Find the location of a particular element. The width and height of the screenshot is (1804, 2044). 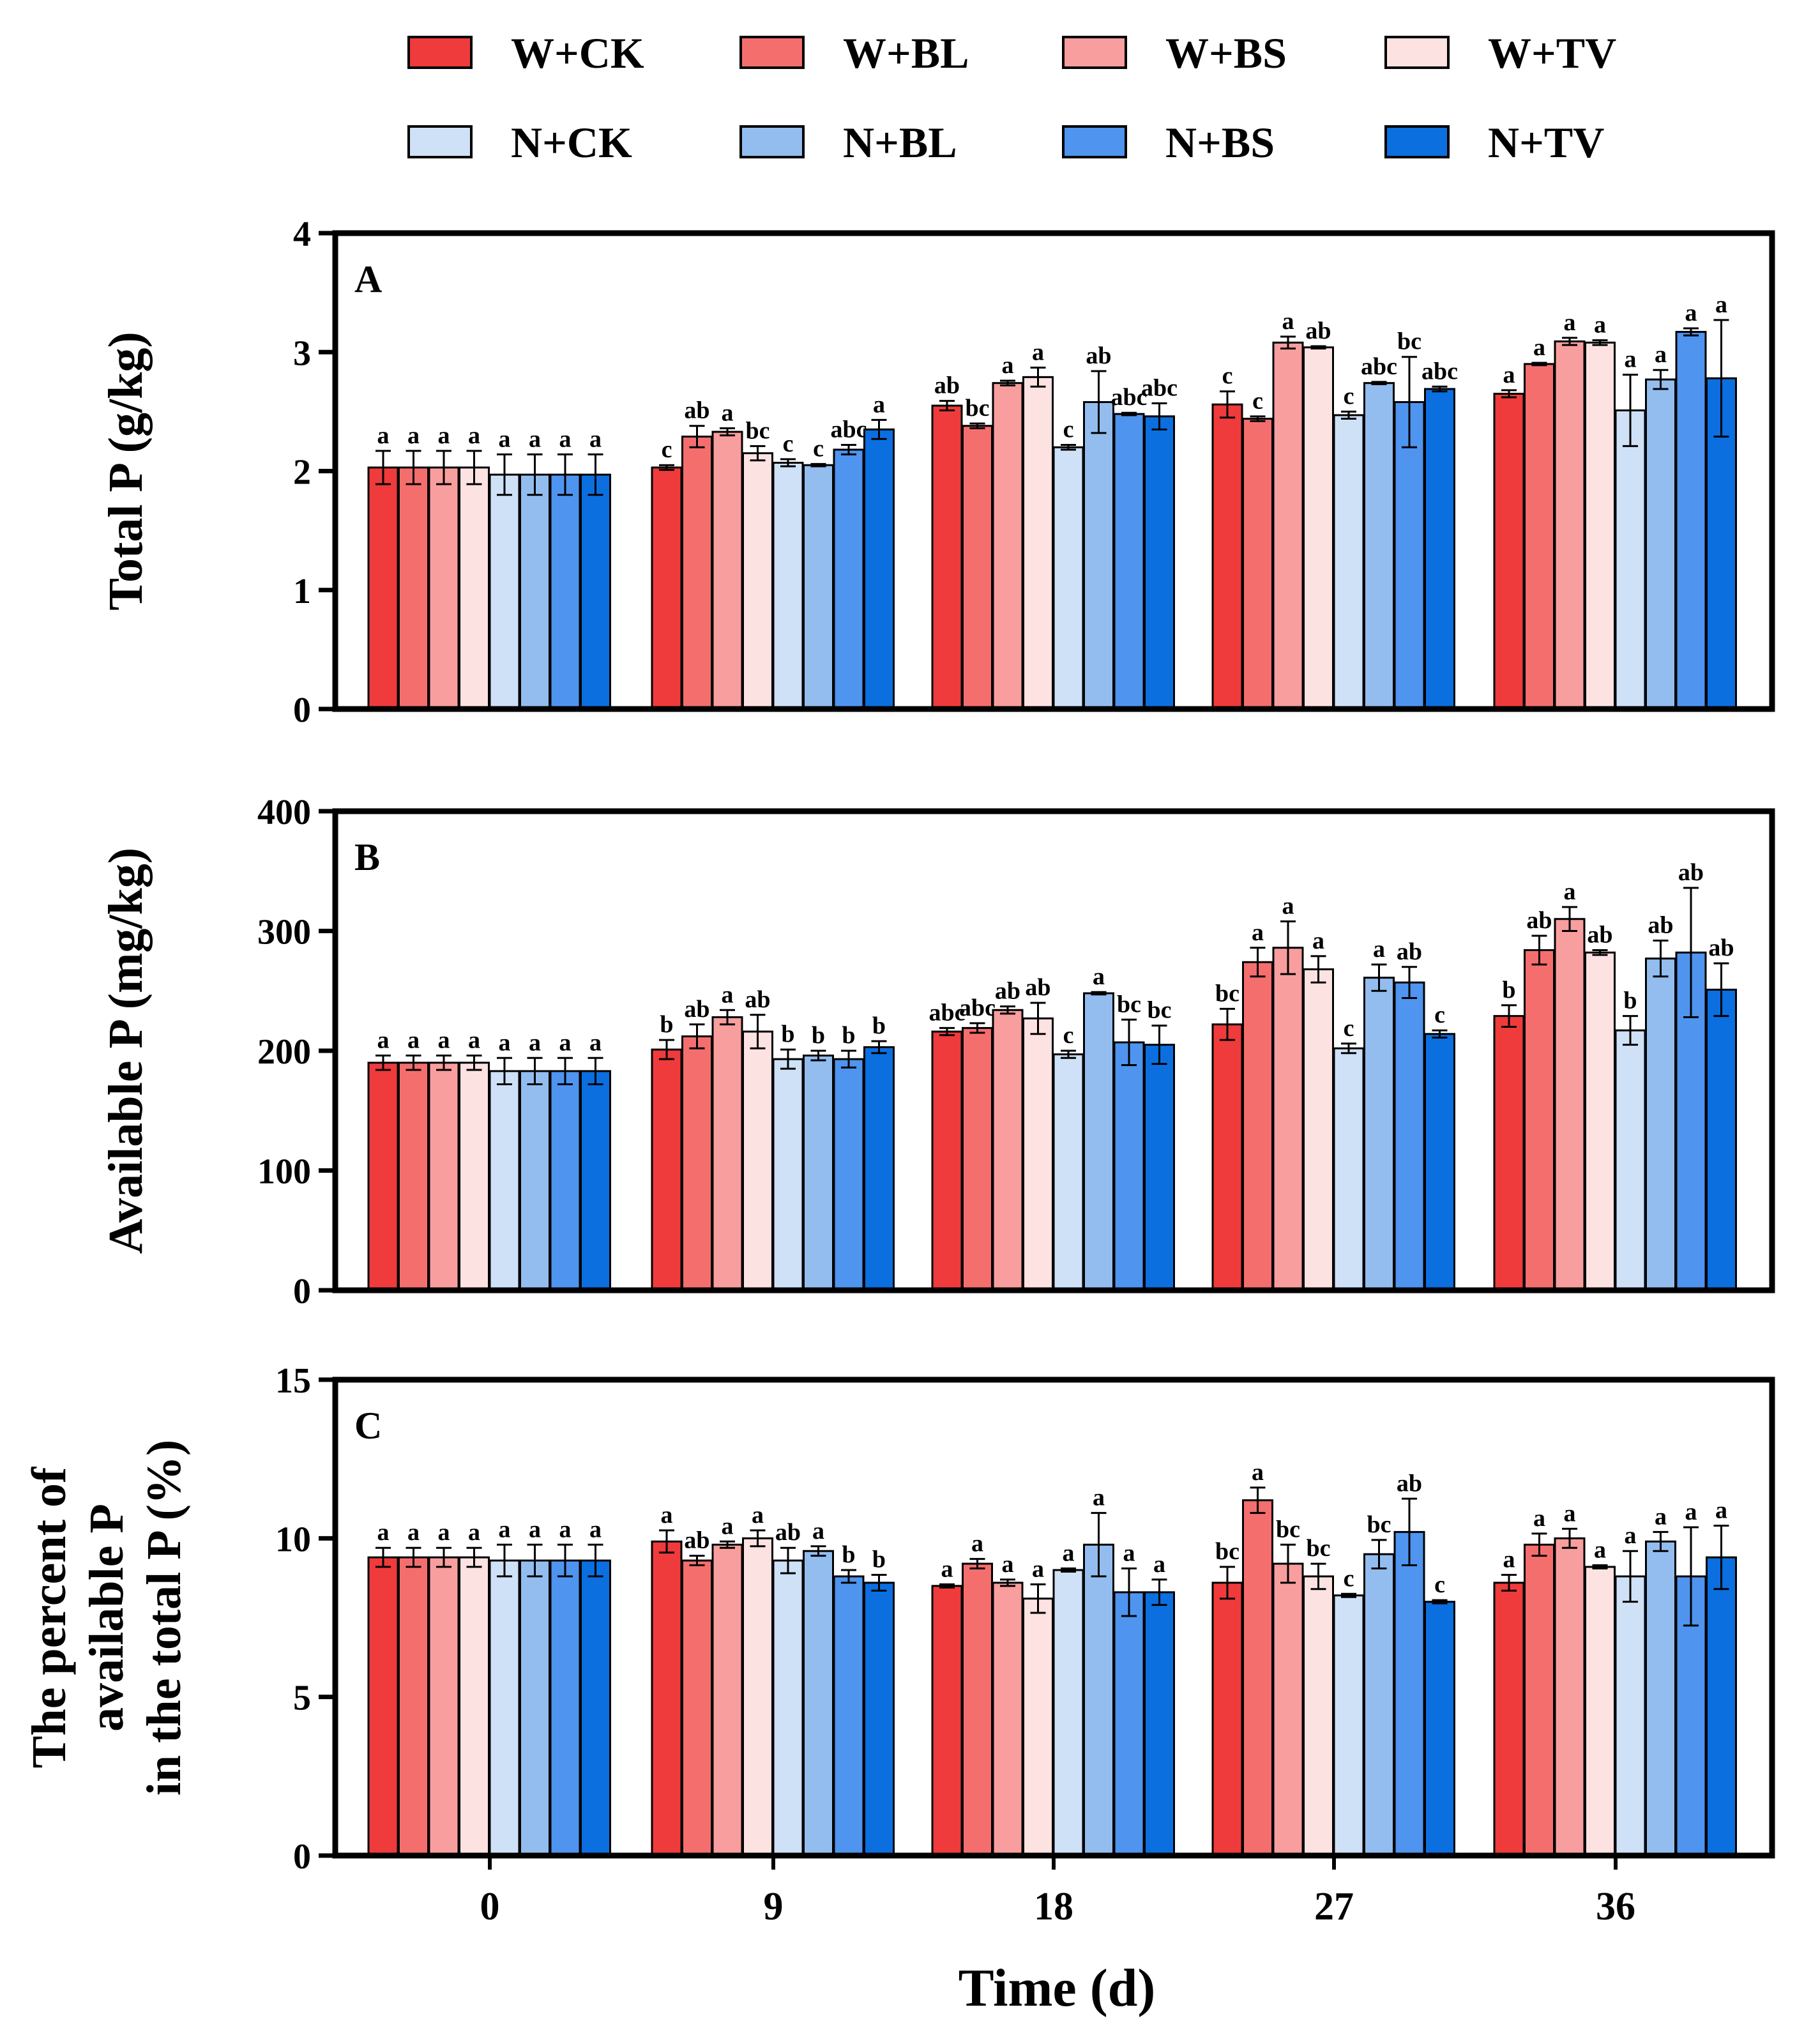

panel-letter: A is located at coordinates (368, 279).